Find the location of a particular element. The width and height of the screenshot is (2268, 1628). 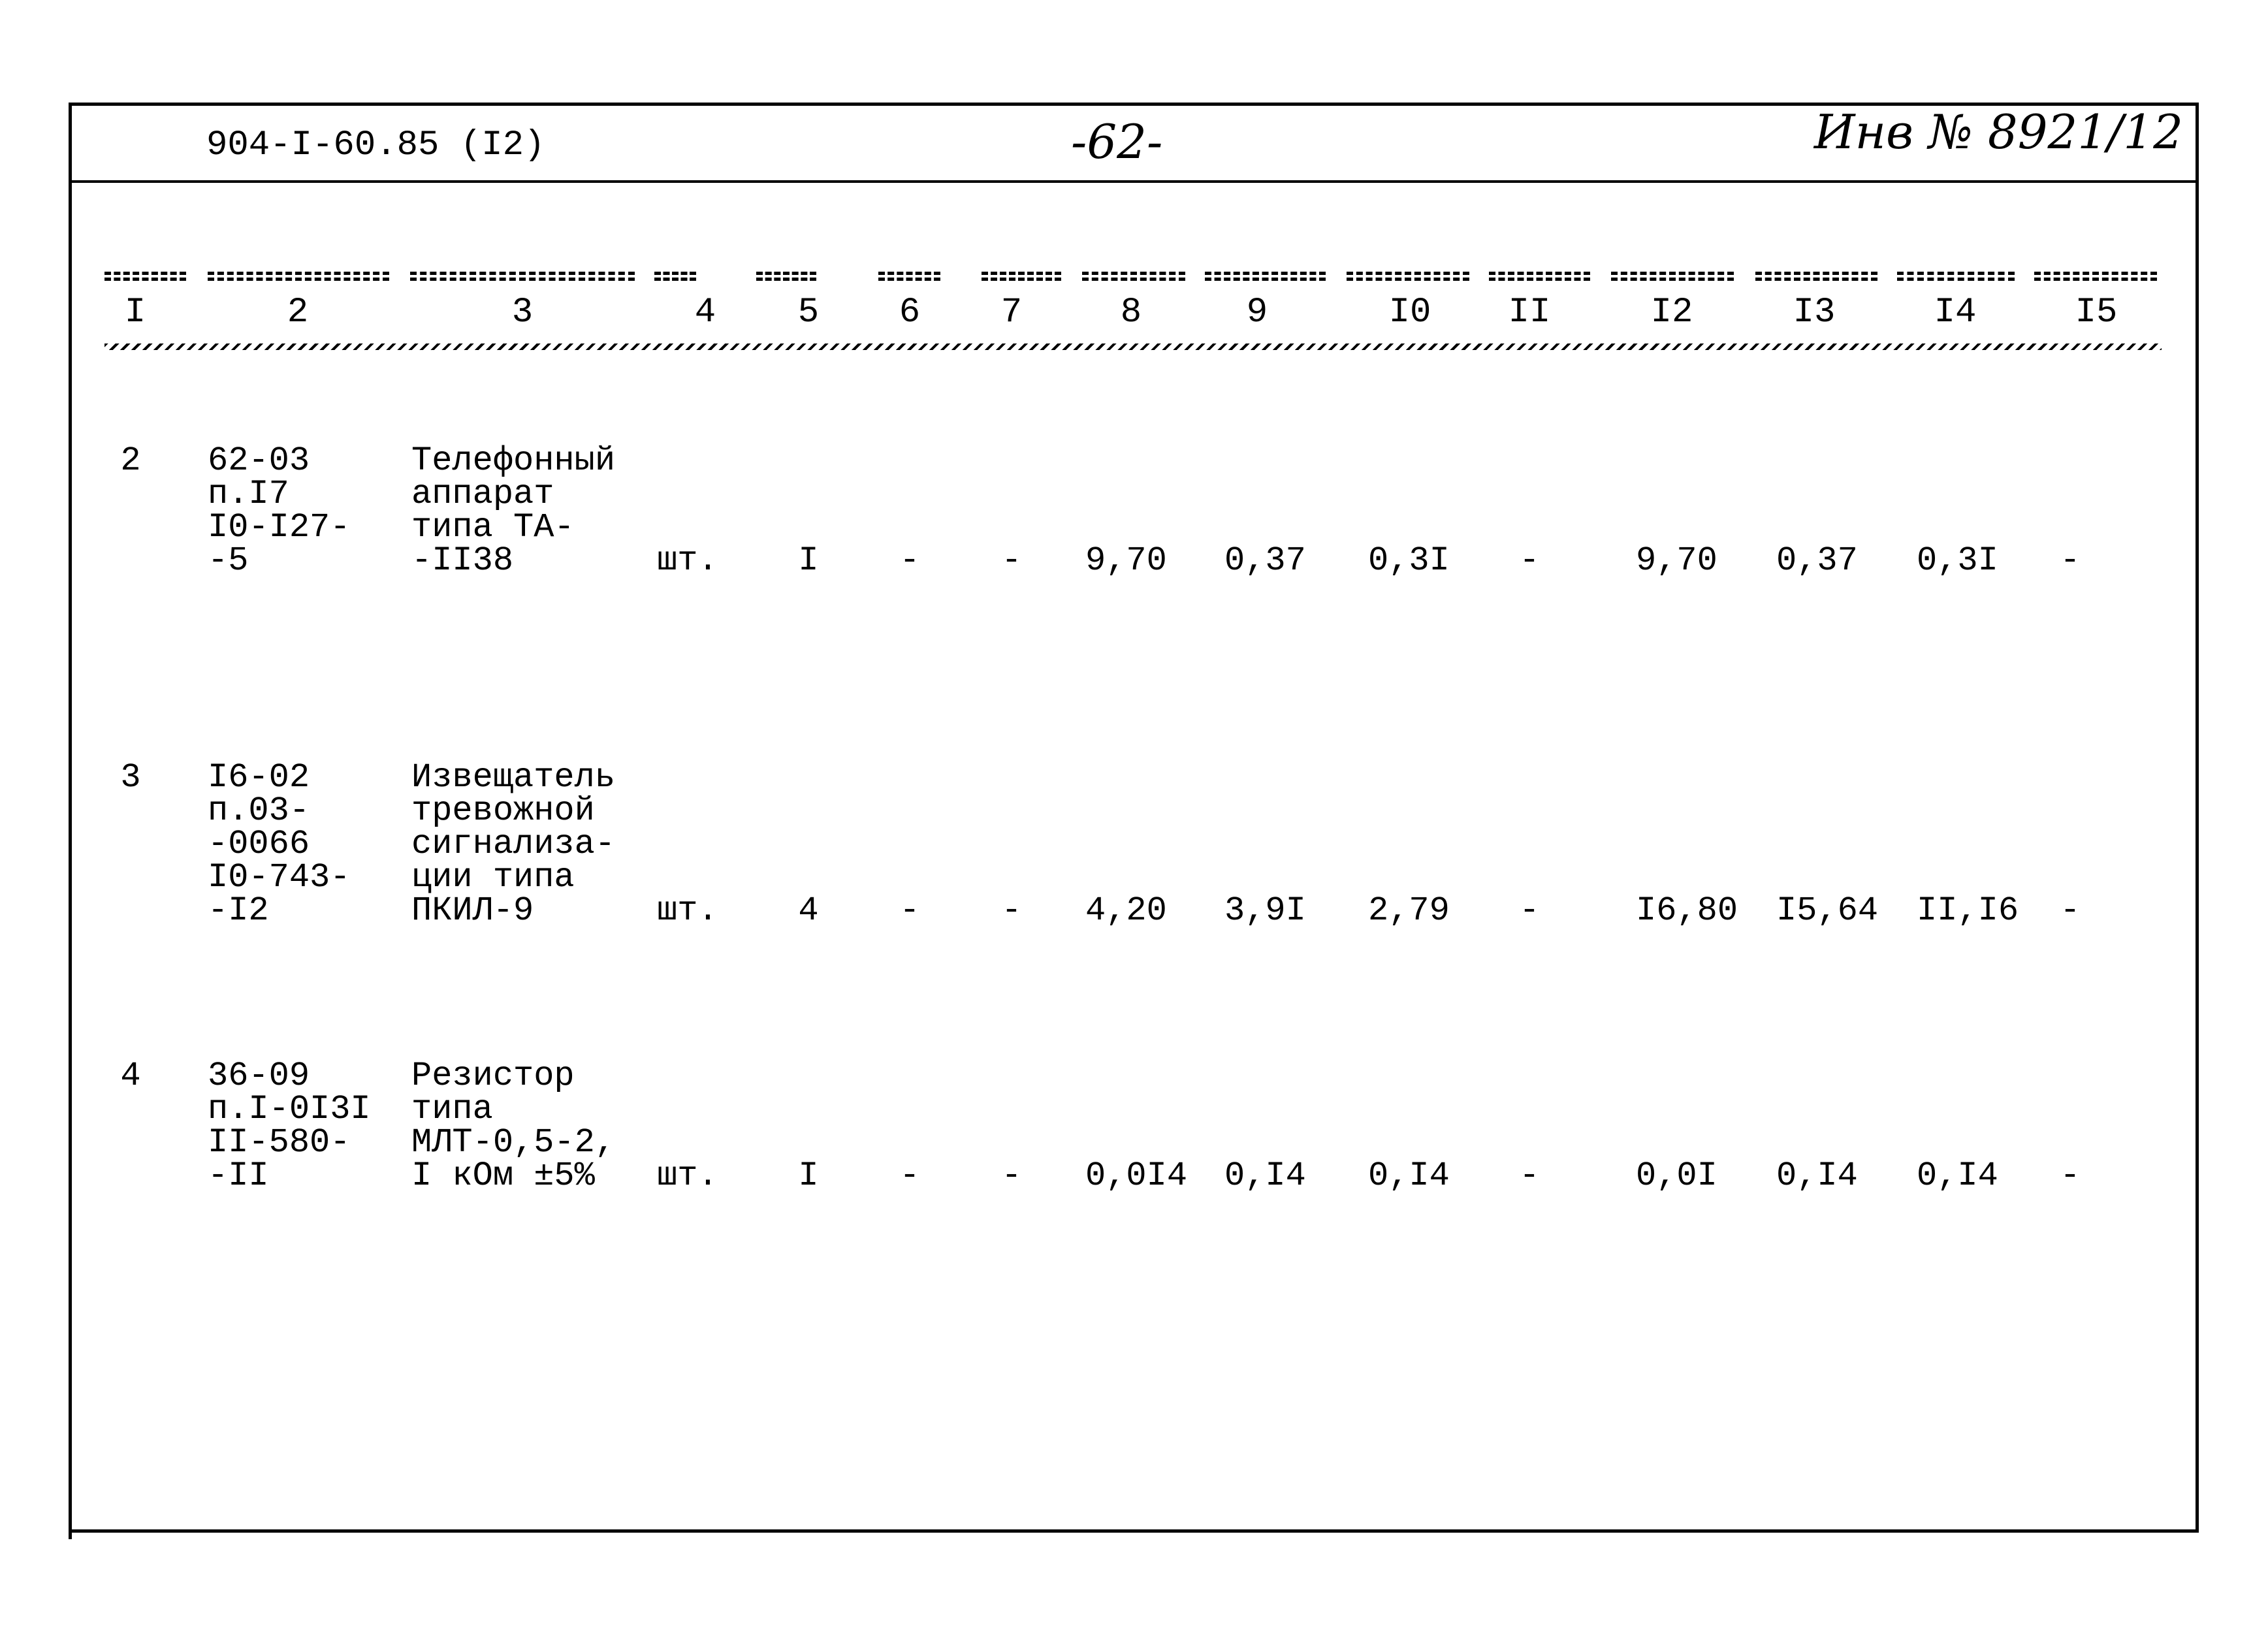

column-number: I3 is located at coordinates (1814, 312).